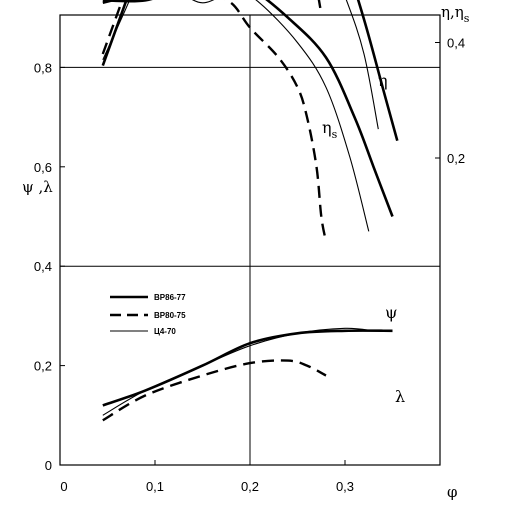  Describe the element at coordinates (452, 492) in the screenshot. I see `x-axis-label: φ` at that location.